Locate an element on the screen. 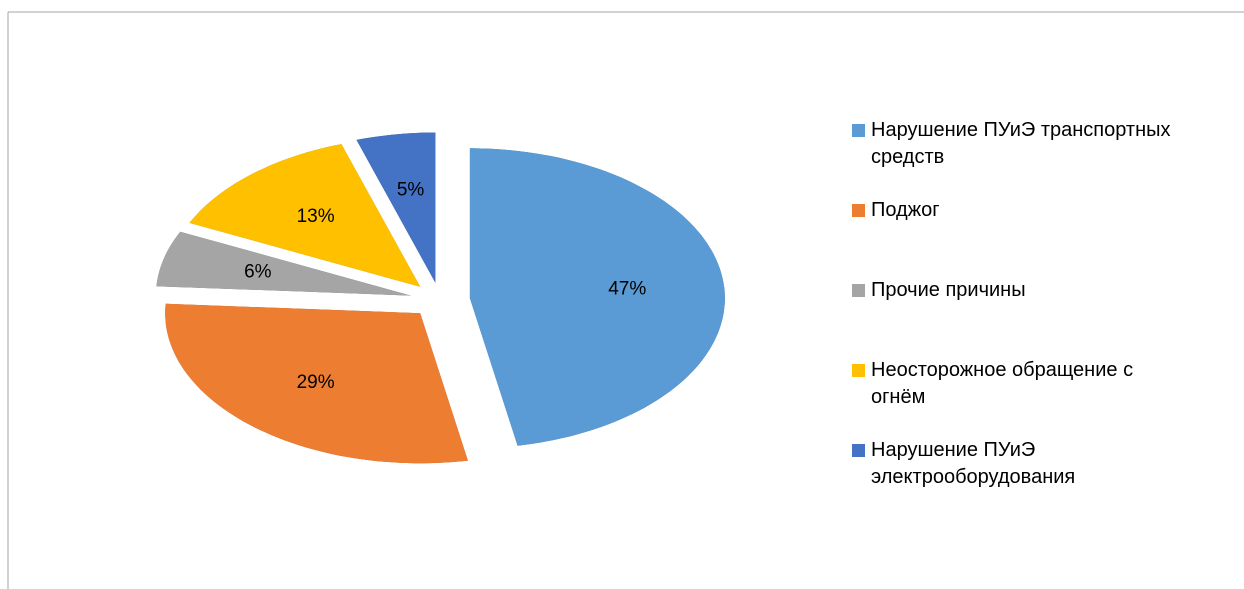 Image resolution: width=1244 pixels, height=589 pixels. legend-item: Прочие причины is located at coordinates (1022, 290).